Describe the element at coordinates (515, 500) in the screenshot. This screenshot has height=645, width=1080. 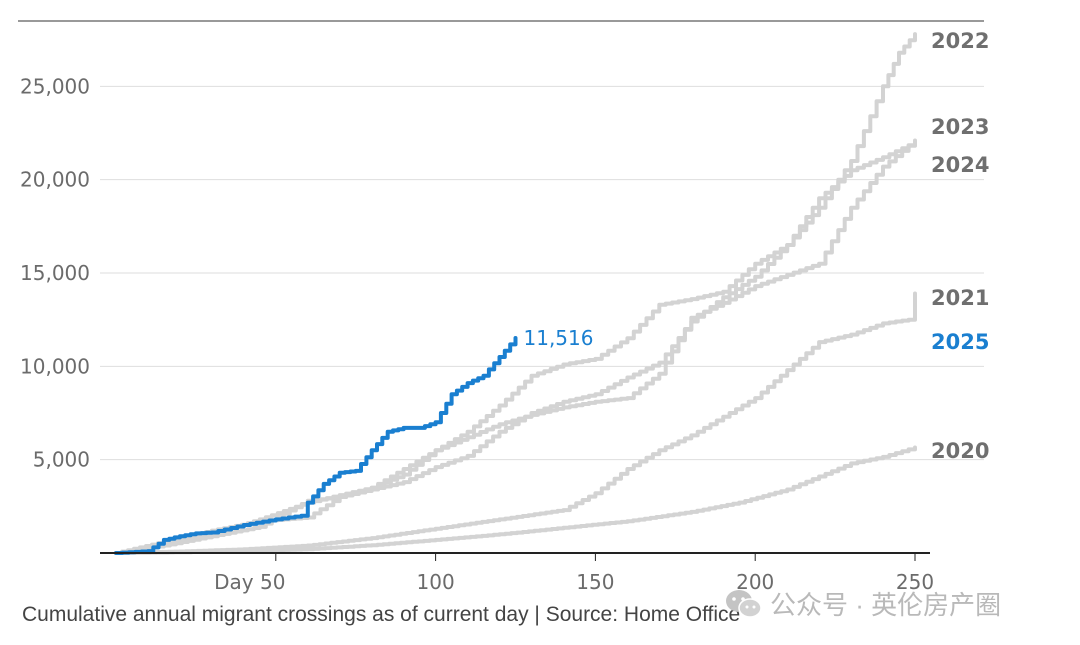
I see `series-line-2020` at that location.